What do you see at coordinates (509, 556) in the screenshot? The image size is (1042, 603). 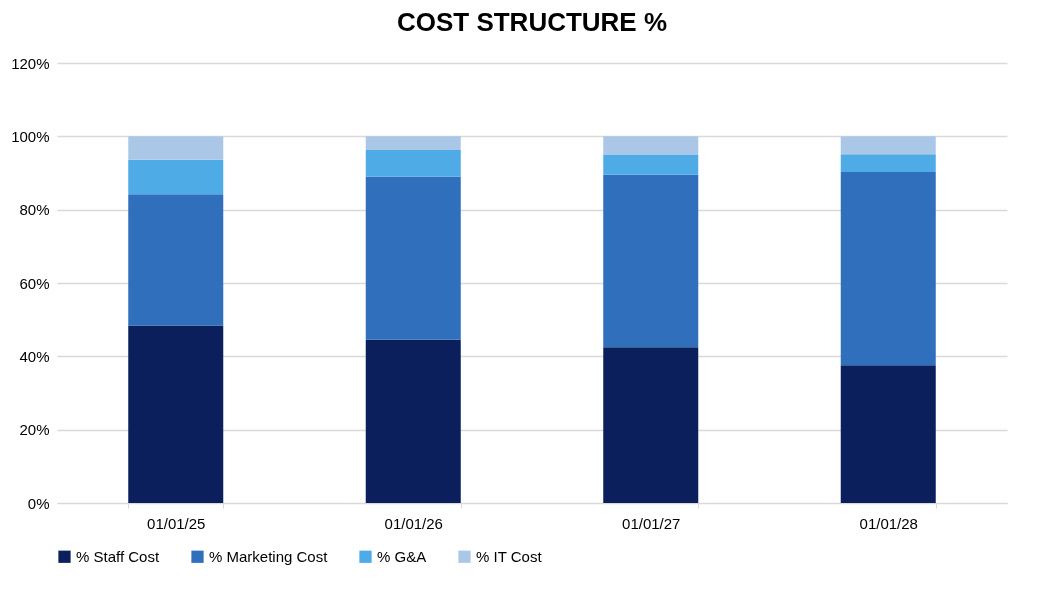 I see `legend-label: % IT Cost` at bounding box center [509, 556].